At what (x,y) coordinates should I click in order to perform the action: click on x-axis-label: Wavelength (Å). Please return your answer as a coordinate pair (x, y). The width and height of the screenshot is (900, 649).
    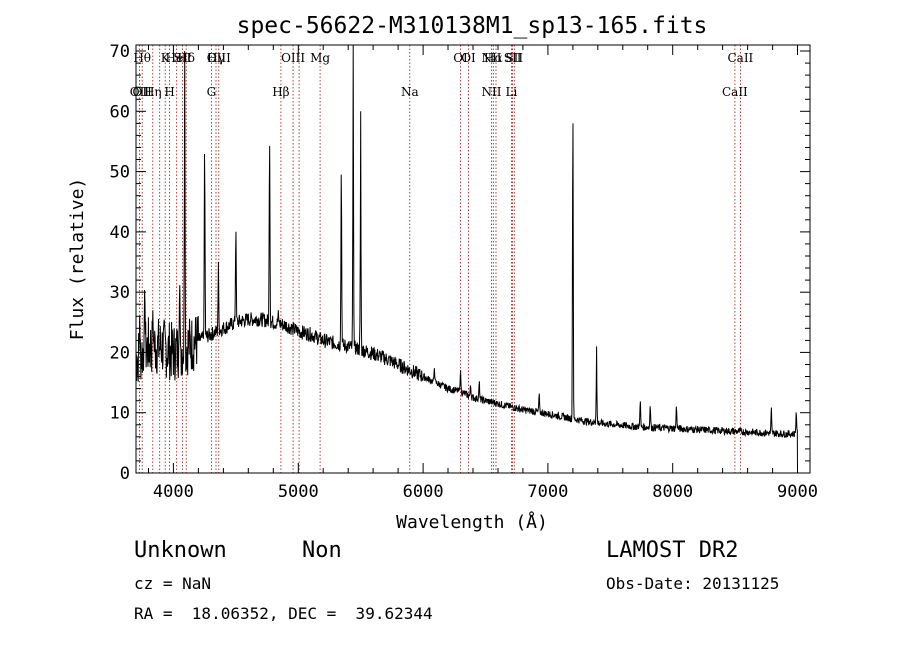
    Looking at the image, I should click on (472, 522).